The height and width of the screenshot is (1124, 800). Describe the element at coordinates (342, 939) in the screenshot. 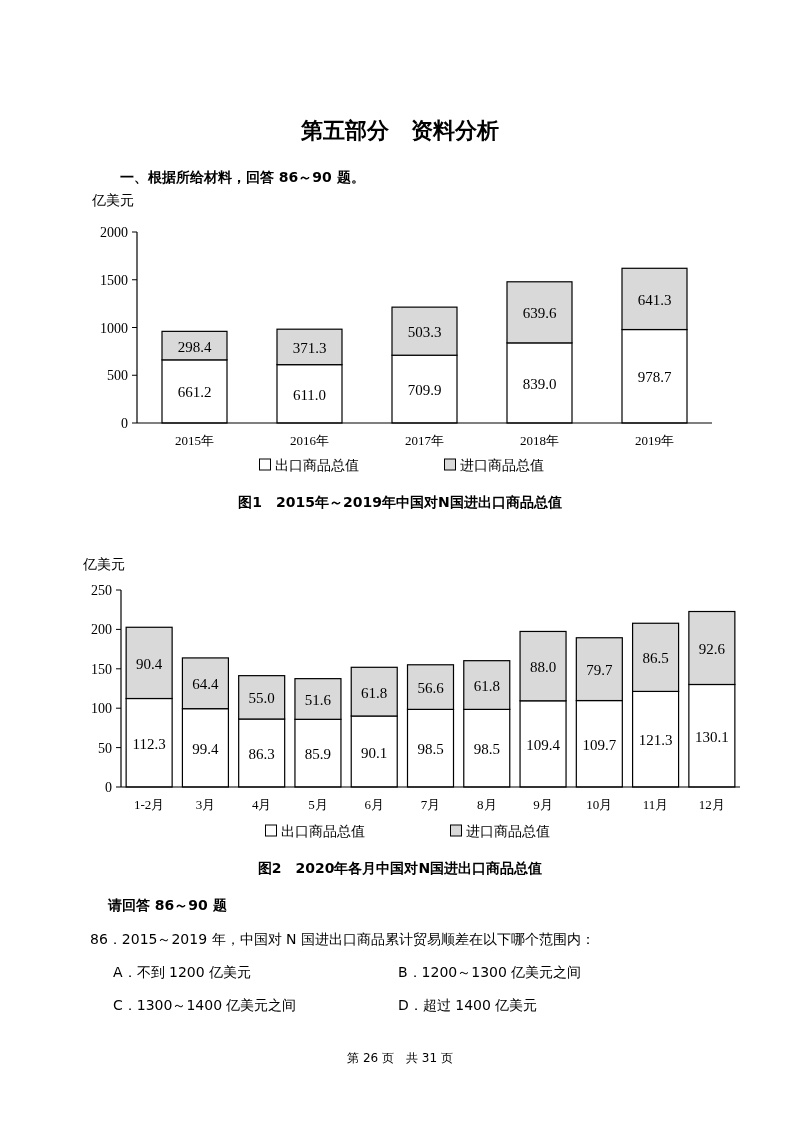

I see `text: 86．2015～2019 年，中国对 N 国进出口商品累计贸易顺差在以下哪个范围内：` at that location.